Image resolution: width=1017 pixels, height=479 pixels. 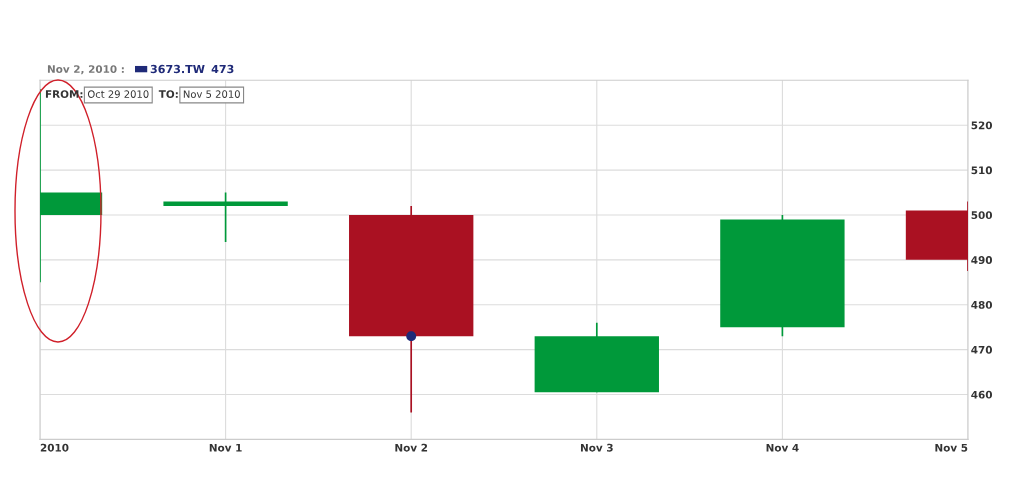 I want to click on y-tick-label: 520, so click(x=982, y=125).